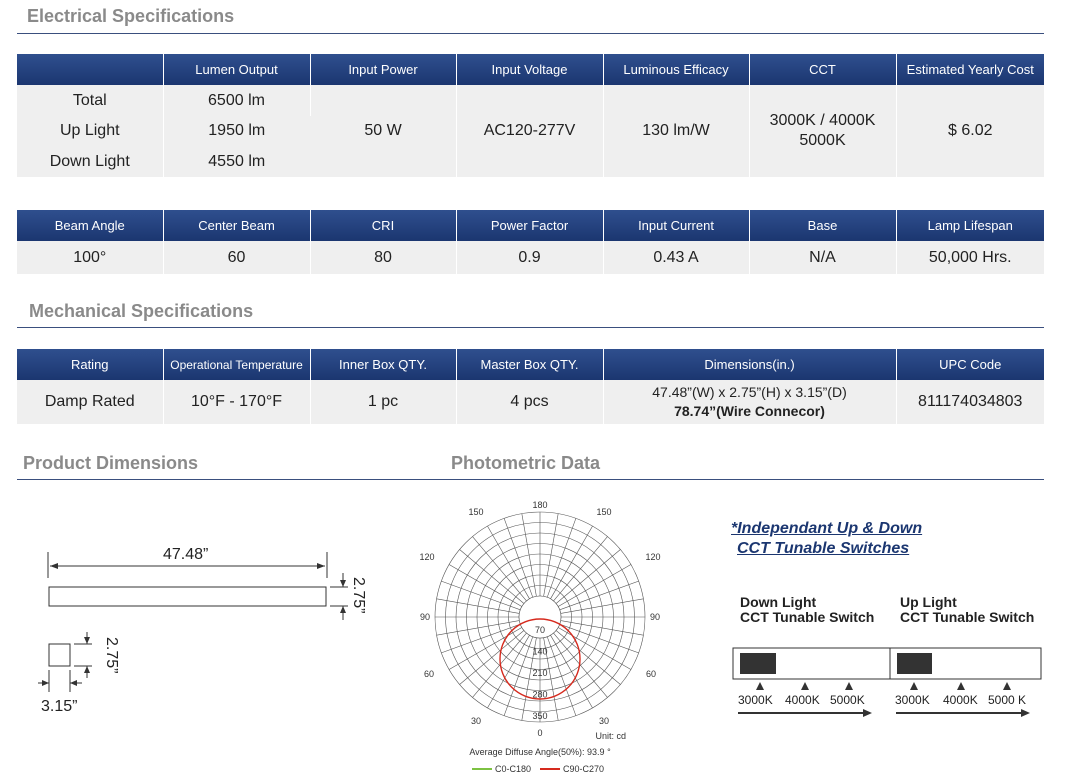 The height and width of the screenshot is (783, 1065). I want to click on legend-label: C0-C180, so click(513, 769).